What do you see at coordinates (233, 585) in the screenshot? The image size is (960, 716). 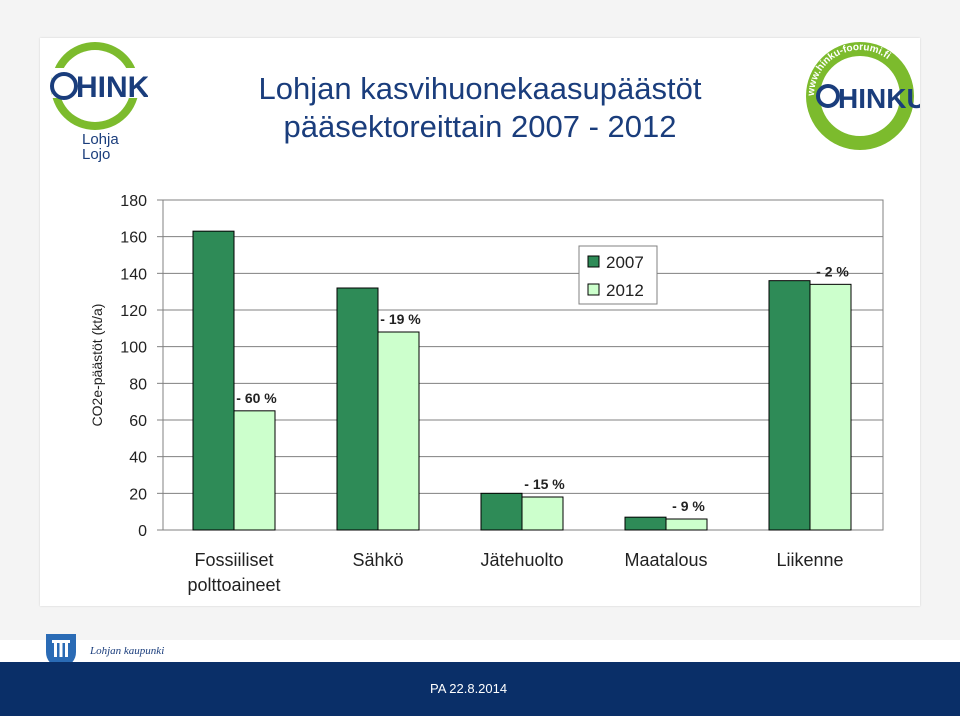 I see `x-category-label: polttoaineet` at bounding box center [233, 585].